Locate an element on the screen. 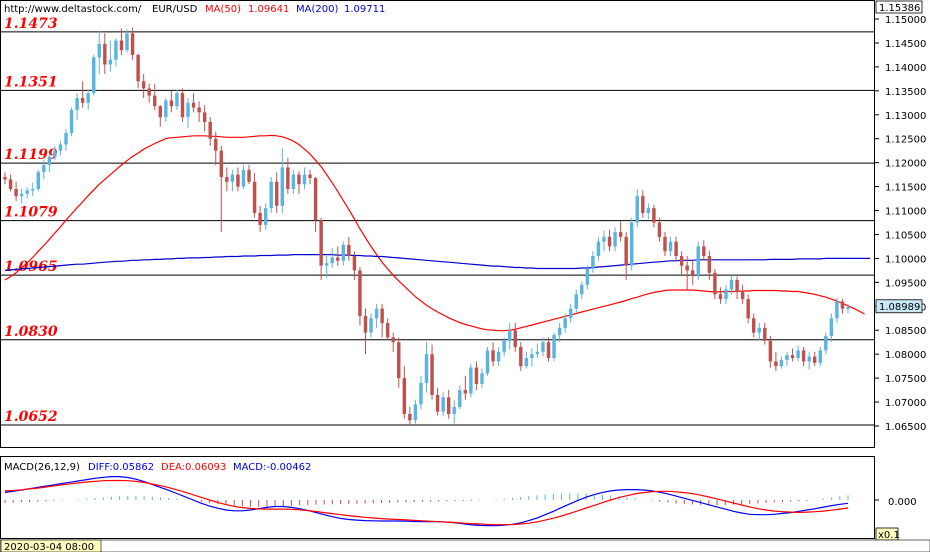 Image resolution: width=930 pixels, height=552 pixels. price-tick-label: 1.13500 is located at coordinates (905, 92).